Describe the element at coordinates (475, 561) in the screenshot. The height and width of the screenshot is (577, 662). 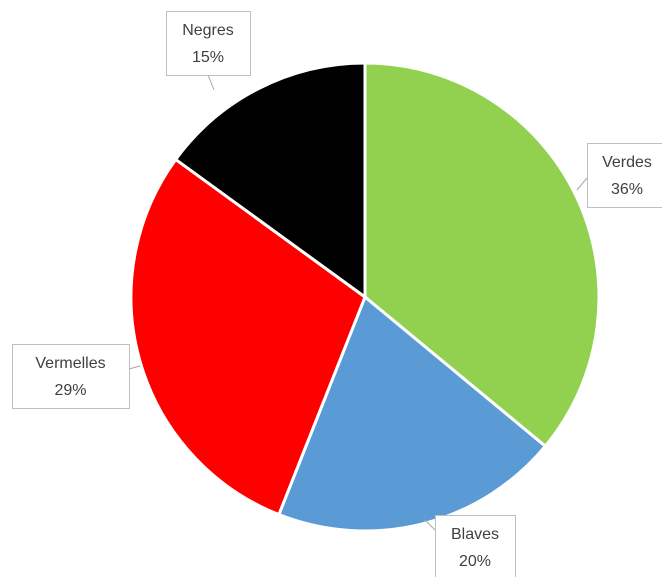
I see `label-percent: 20%` at that location.